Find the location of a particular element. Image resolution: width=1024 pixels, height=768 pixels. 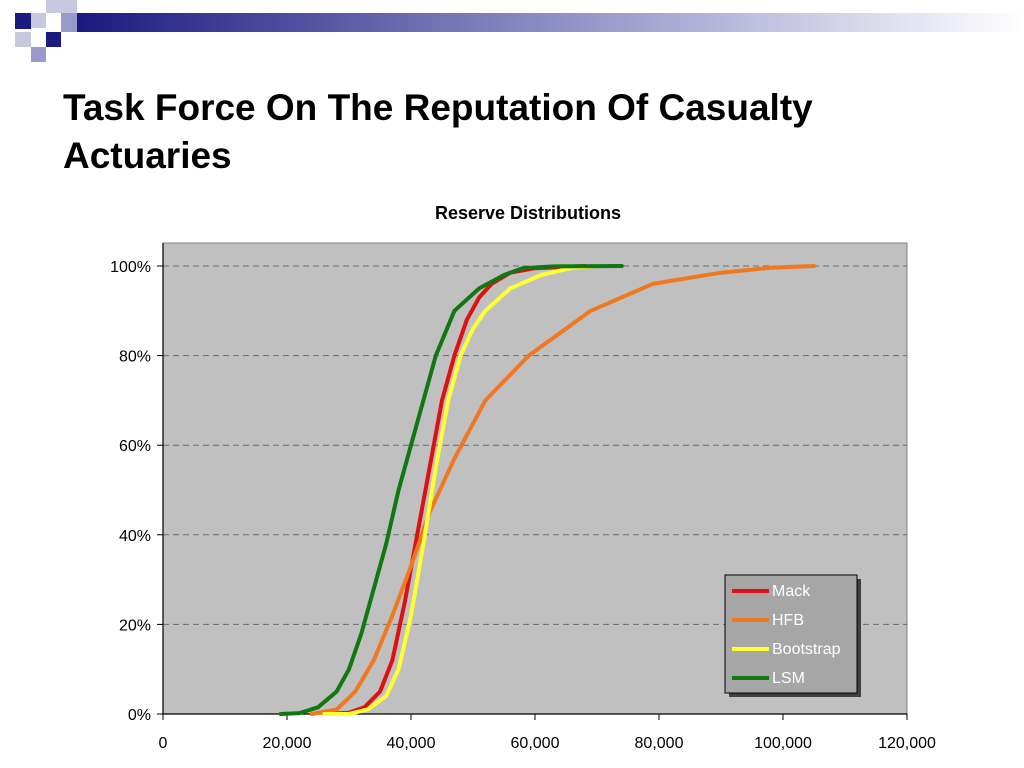

x-tick-label: 100,000 is located at coordinates (783, 743).